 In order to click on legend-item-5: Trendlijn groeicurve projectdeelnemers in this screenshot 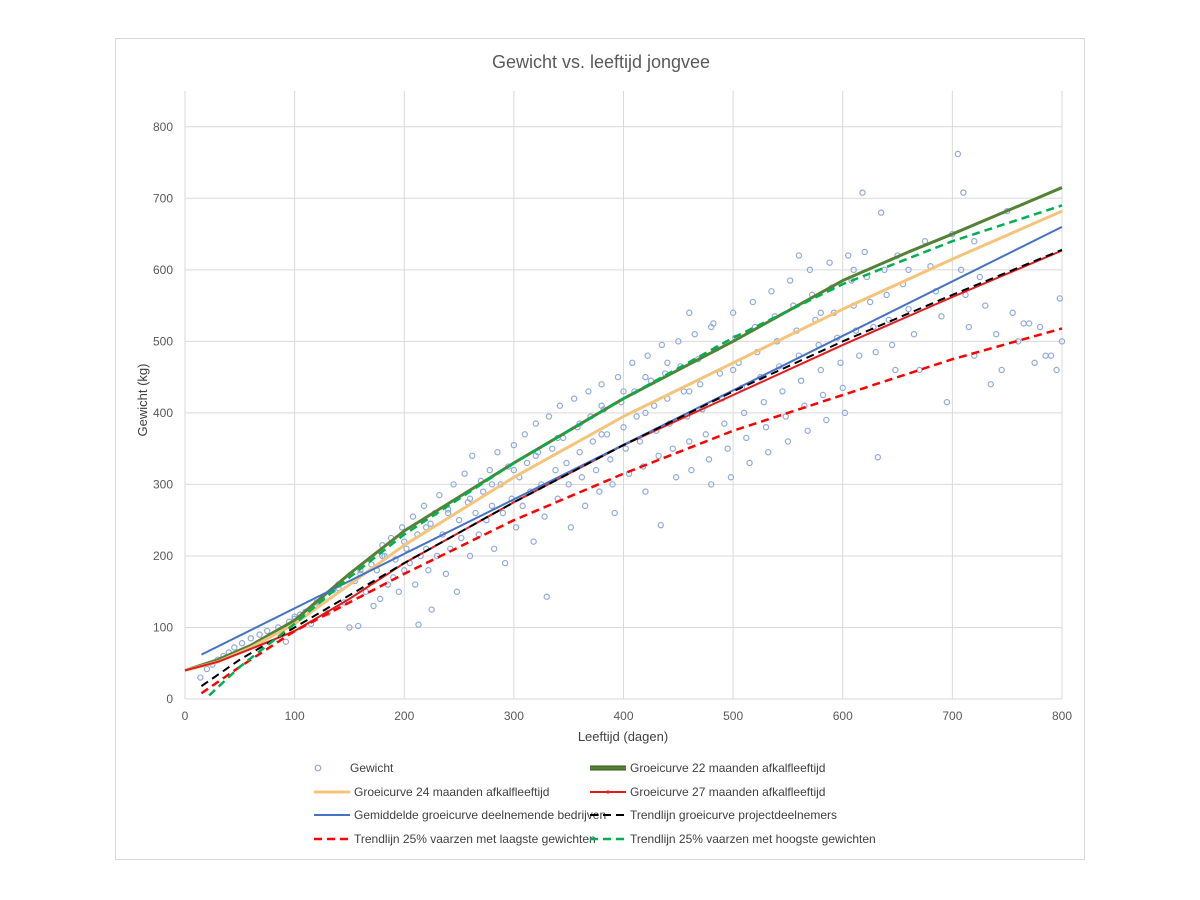, I will do `click(713, 815)`.